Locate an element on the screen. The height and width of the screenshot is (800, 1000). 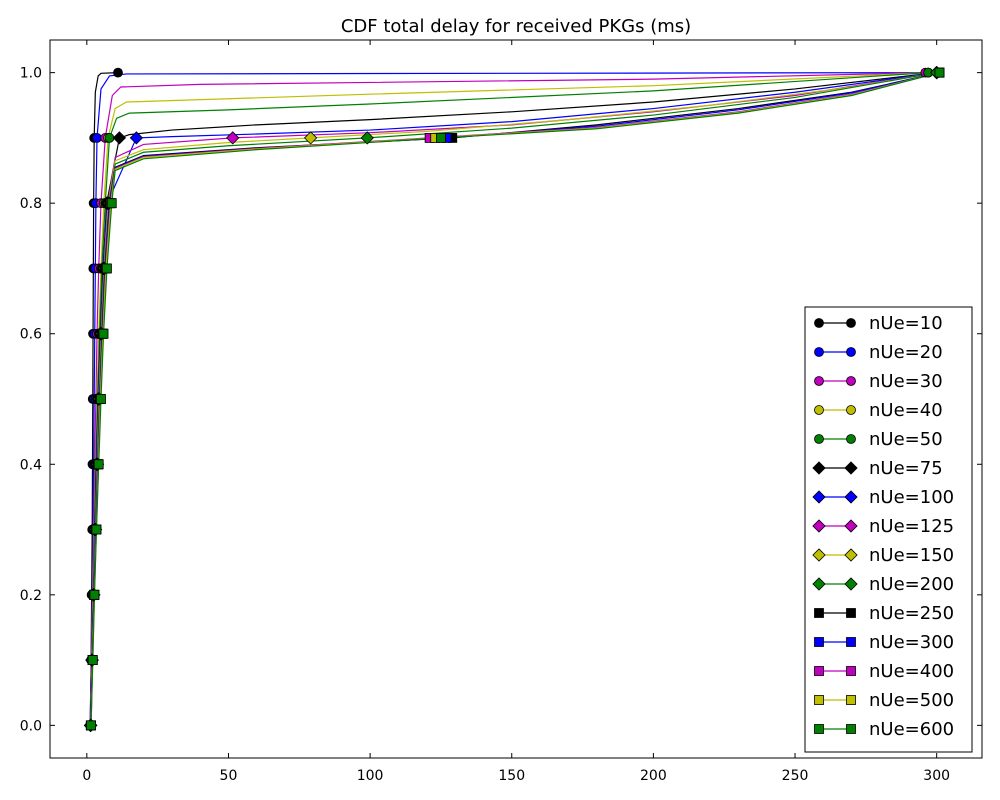
y-tick-label: 0.2 is located at coordinates (31, 596).